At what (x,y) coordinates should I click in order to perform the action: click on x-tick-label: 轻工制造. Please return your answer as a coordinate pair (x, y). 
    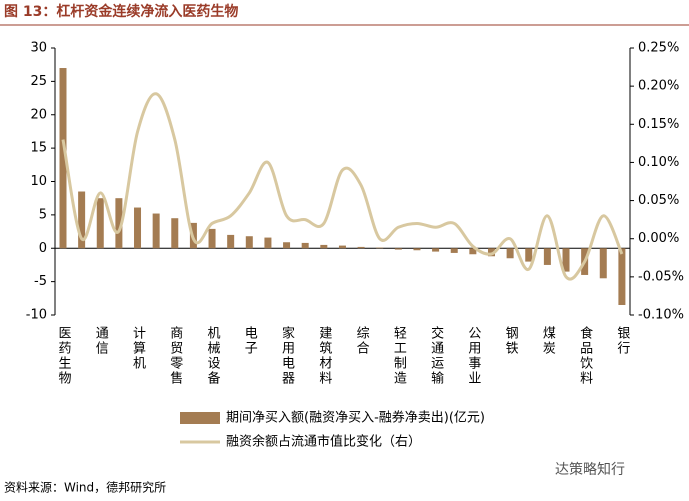
    Looking at the image, I should click on (399, 356).